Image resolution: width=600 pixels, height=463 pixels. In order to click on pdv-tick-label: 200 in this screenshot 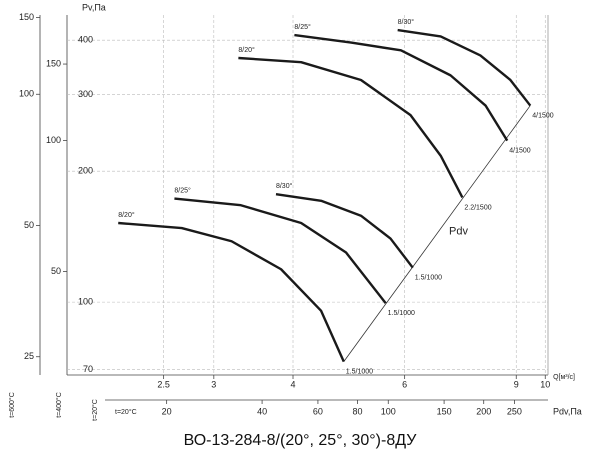, I will do `click(483, 411)`.